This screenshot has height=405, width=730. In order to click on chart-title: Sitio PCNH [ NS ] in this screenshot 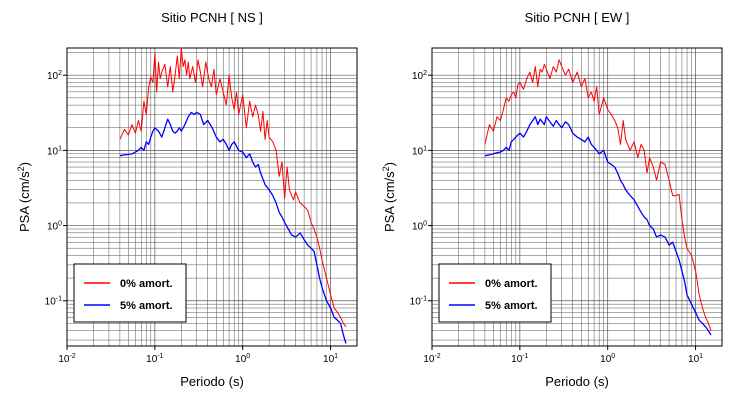, I will do `click(212, 17)`.